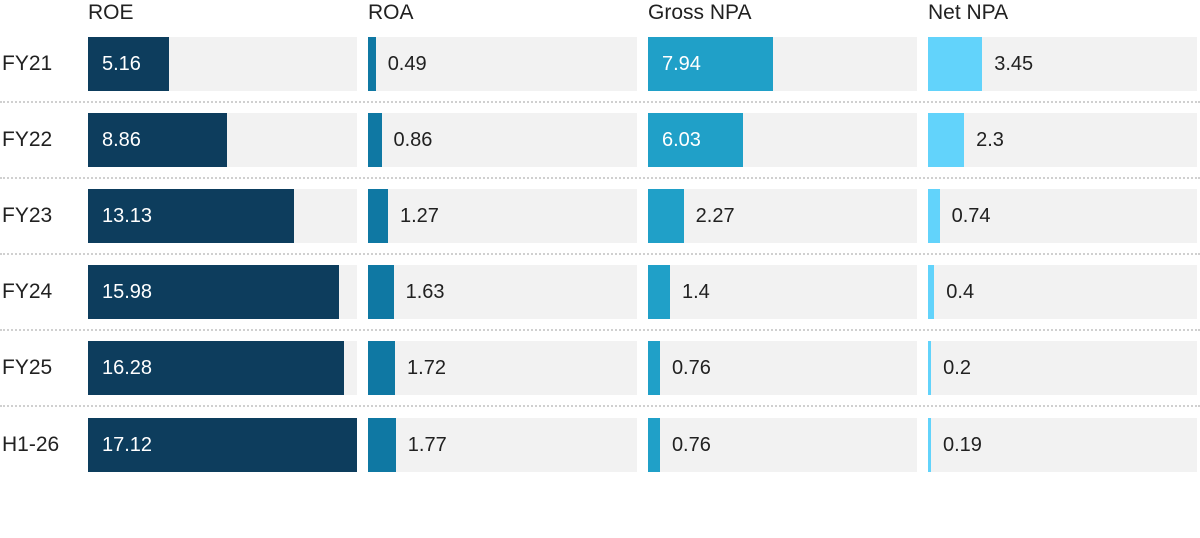 Image resolution: width=1200 pixels, height=538 pixels. What do you see at coordinates (27, 367) in the screenshot?
I see `row-label: FY25` at bounding box center [27, 367].